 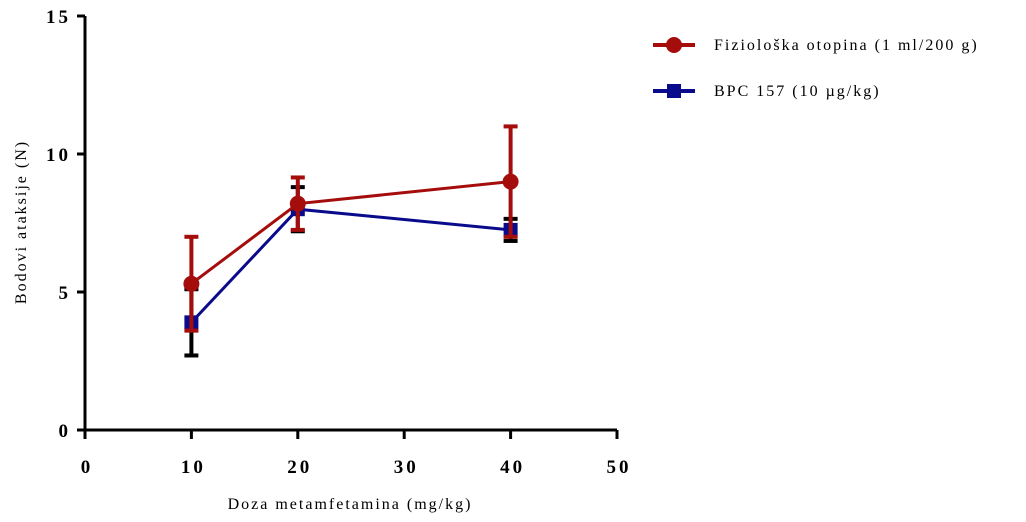 What do you see at coordinates (406, 467) in the screenshot?
I see `x-tick-label: 30` at bounding box center [406, 467].